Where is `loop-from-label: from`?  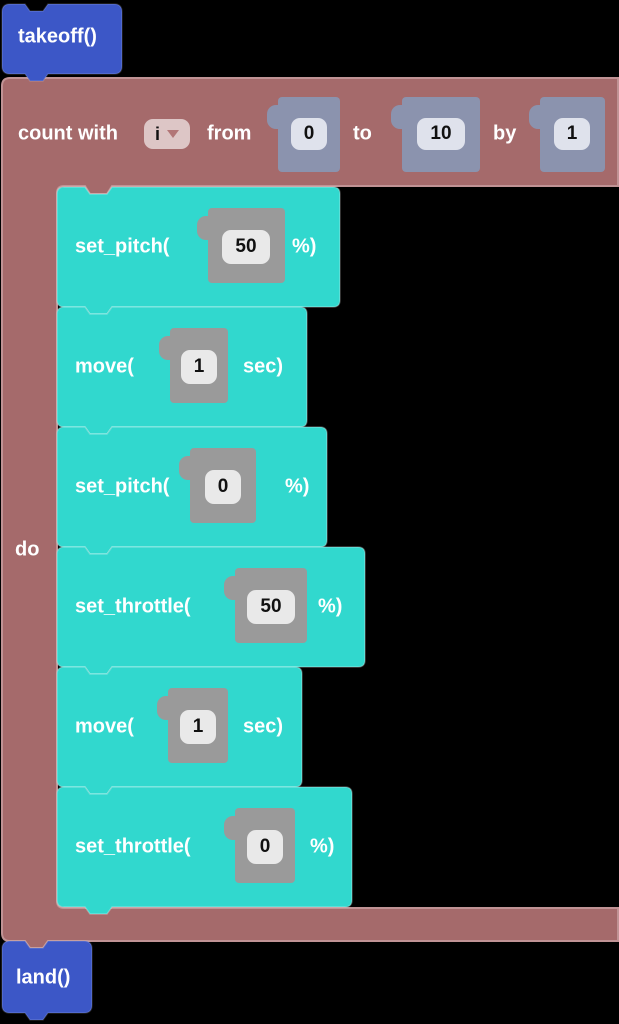
loop-from-label: from is located at coordinates (229, 133).